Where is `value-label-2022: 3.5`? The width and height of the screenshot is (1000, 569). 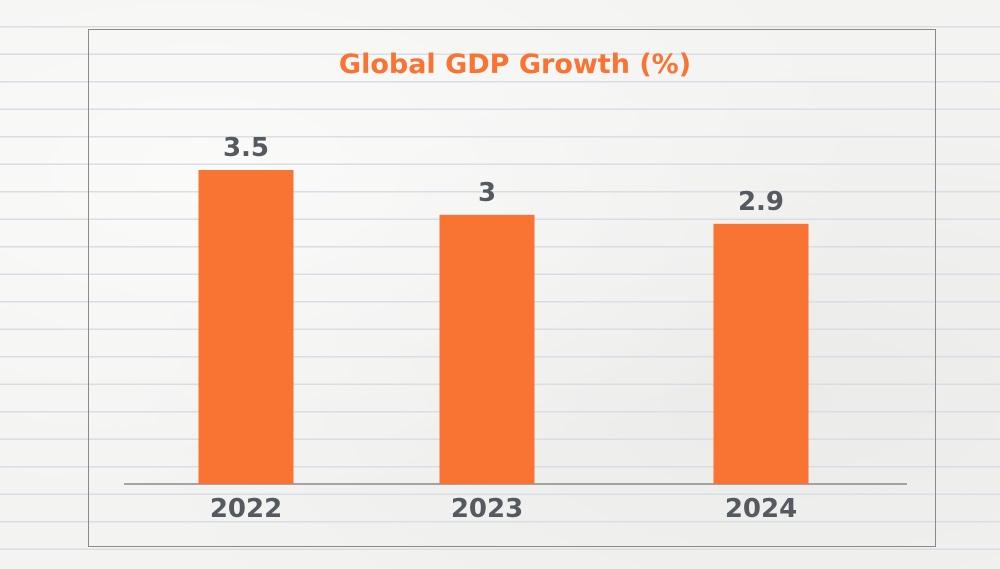
value-label-2022: 3.5 is located at coordinates (246, 148).